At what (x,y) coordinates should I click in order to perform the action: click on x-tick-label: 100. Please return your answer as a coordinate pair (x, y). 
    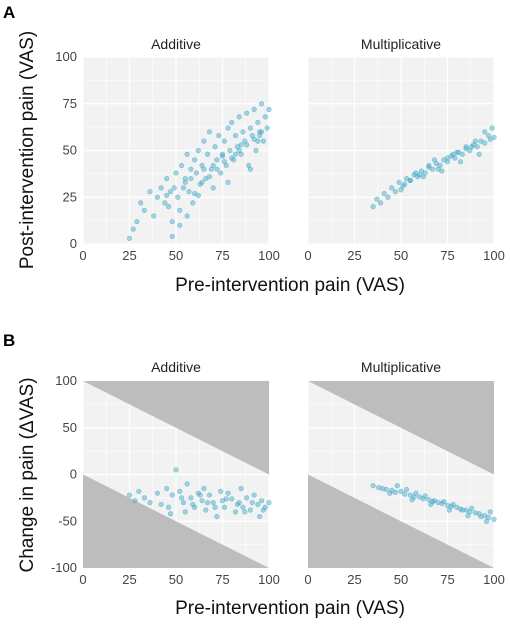
    Looking at the image, I should click on (494, 579).